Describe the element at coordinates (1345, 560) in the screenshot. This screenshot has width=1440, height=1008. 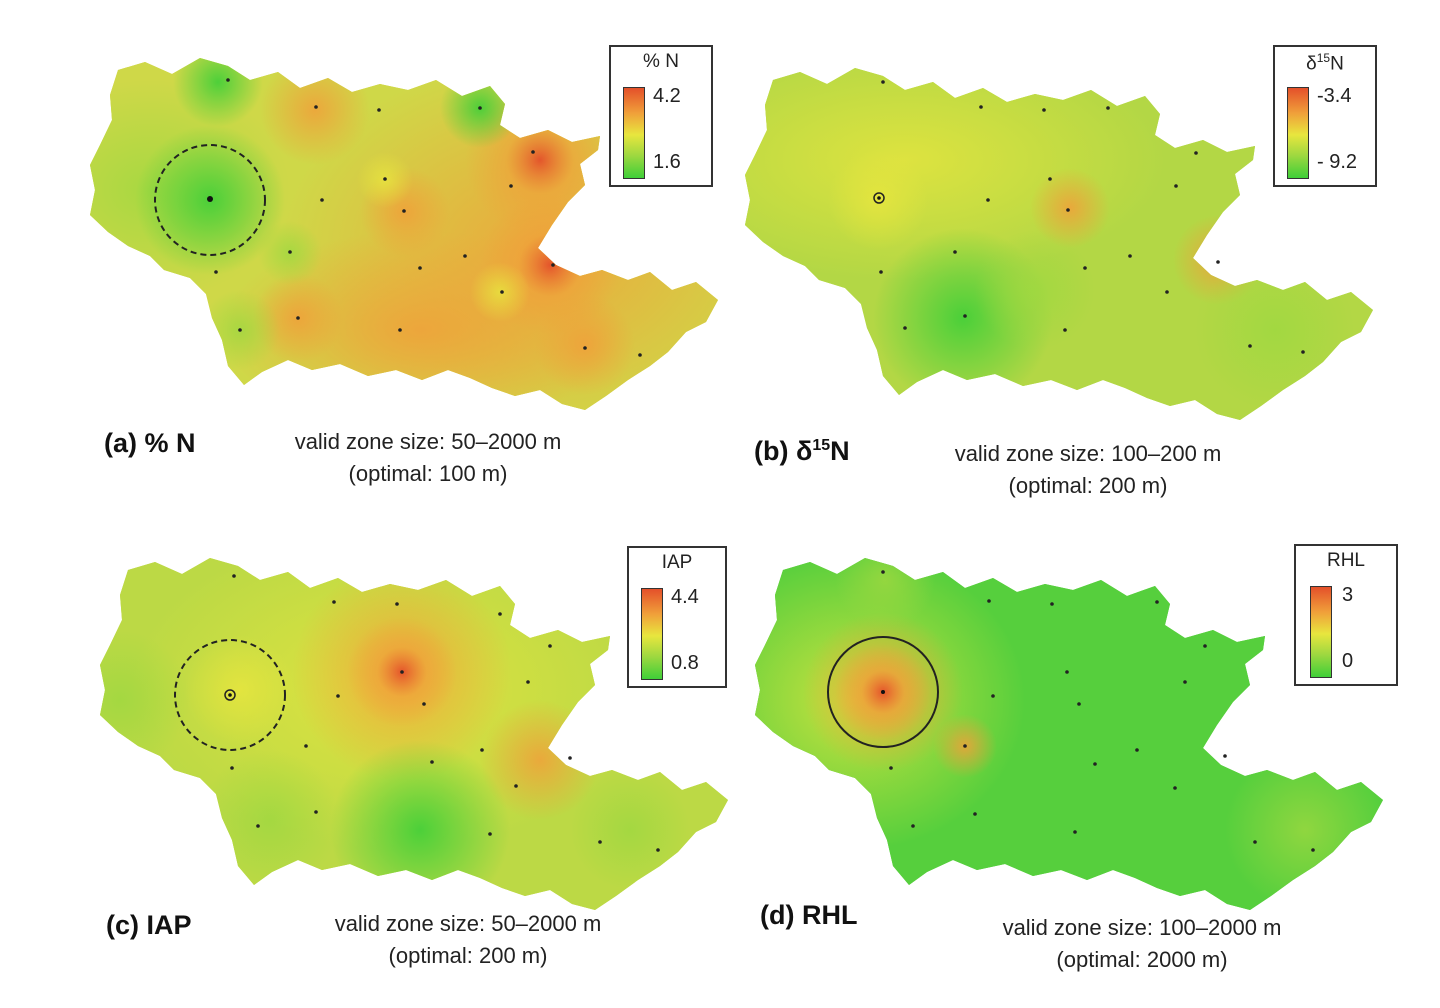
I see `legend-title: RHL` at that location.